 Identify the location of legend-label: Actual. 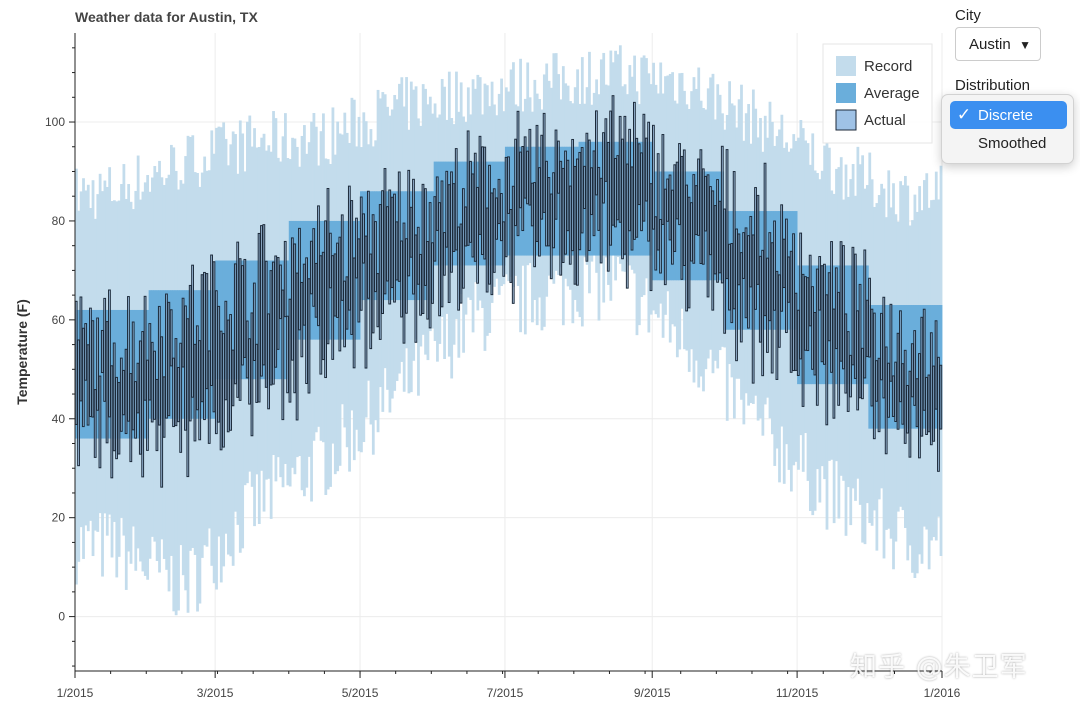
(885, 120).